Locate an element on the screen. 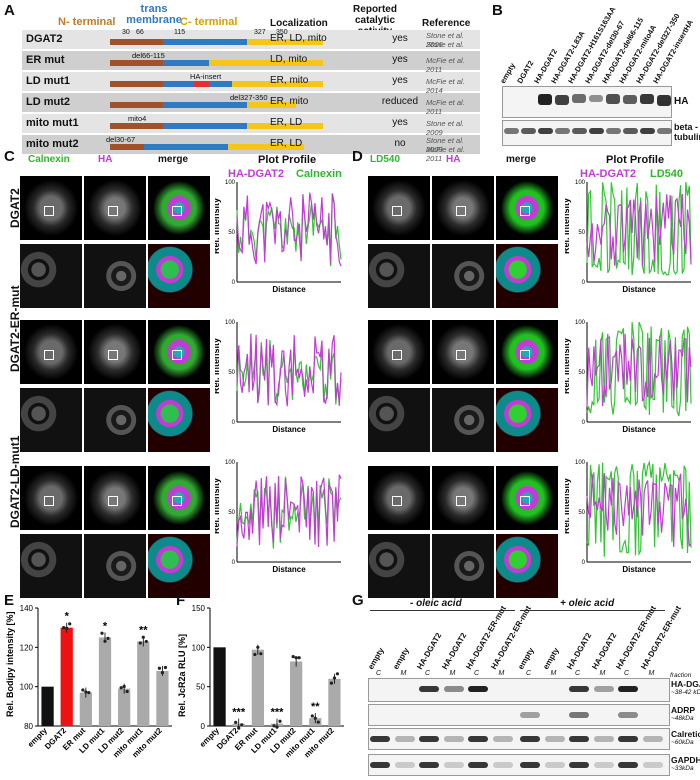 The width and height of the screenshot is (700, 780). g-blot-name: GAPDH is located at coordinates (685, 760).